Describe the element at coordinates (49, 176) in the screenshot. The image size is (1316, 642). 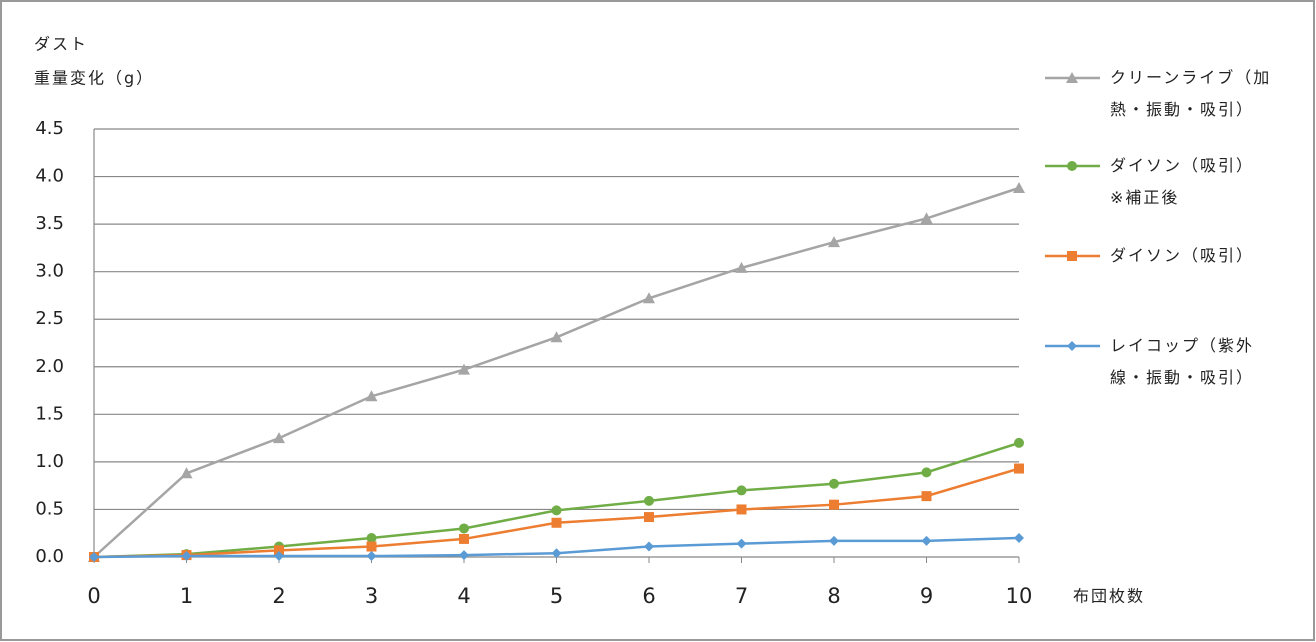
I see `y-tick-label: 4.0` at that location.